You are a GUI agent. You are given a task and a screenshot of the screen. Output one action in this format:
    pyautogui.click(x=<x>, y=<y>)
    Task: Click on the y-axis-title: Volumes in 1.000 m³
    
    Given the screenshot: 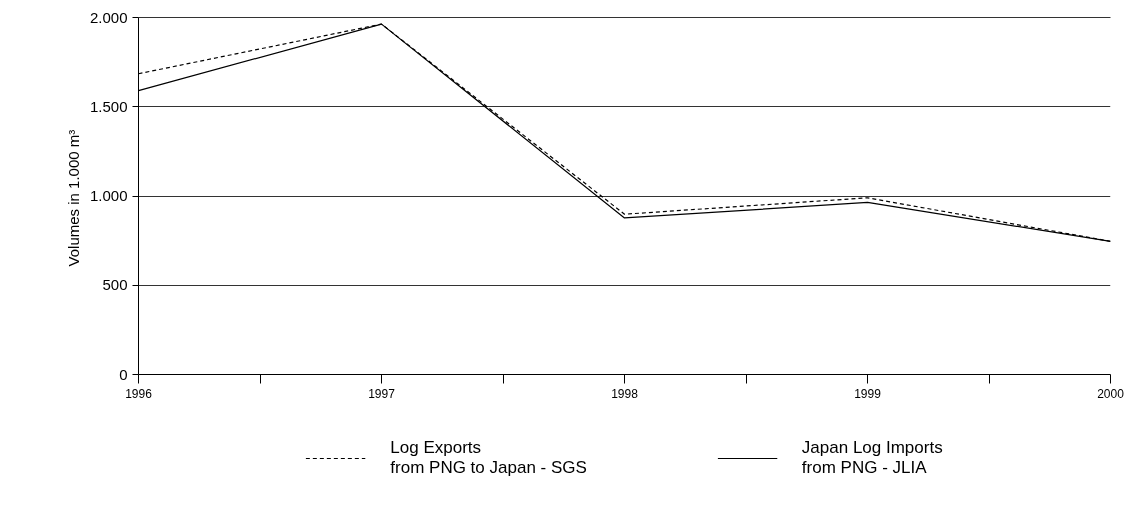 What is the action you would take?
    pyautogui.click(x=73, y=198)
    